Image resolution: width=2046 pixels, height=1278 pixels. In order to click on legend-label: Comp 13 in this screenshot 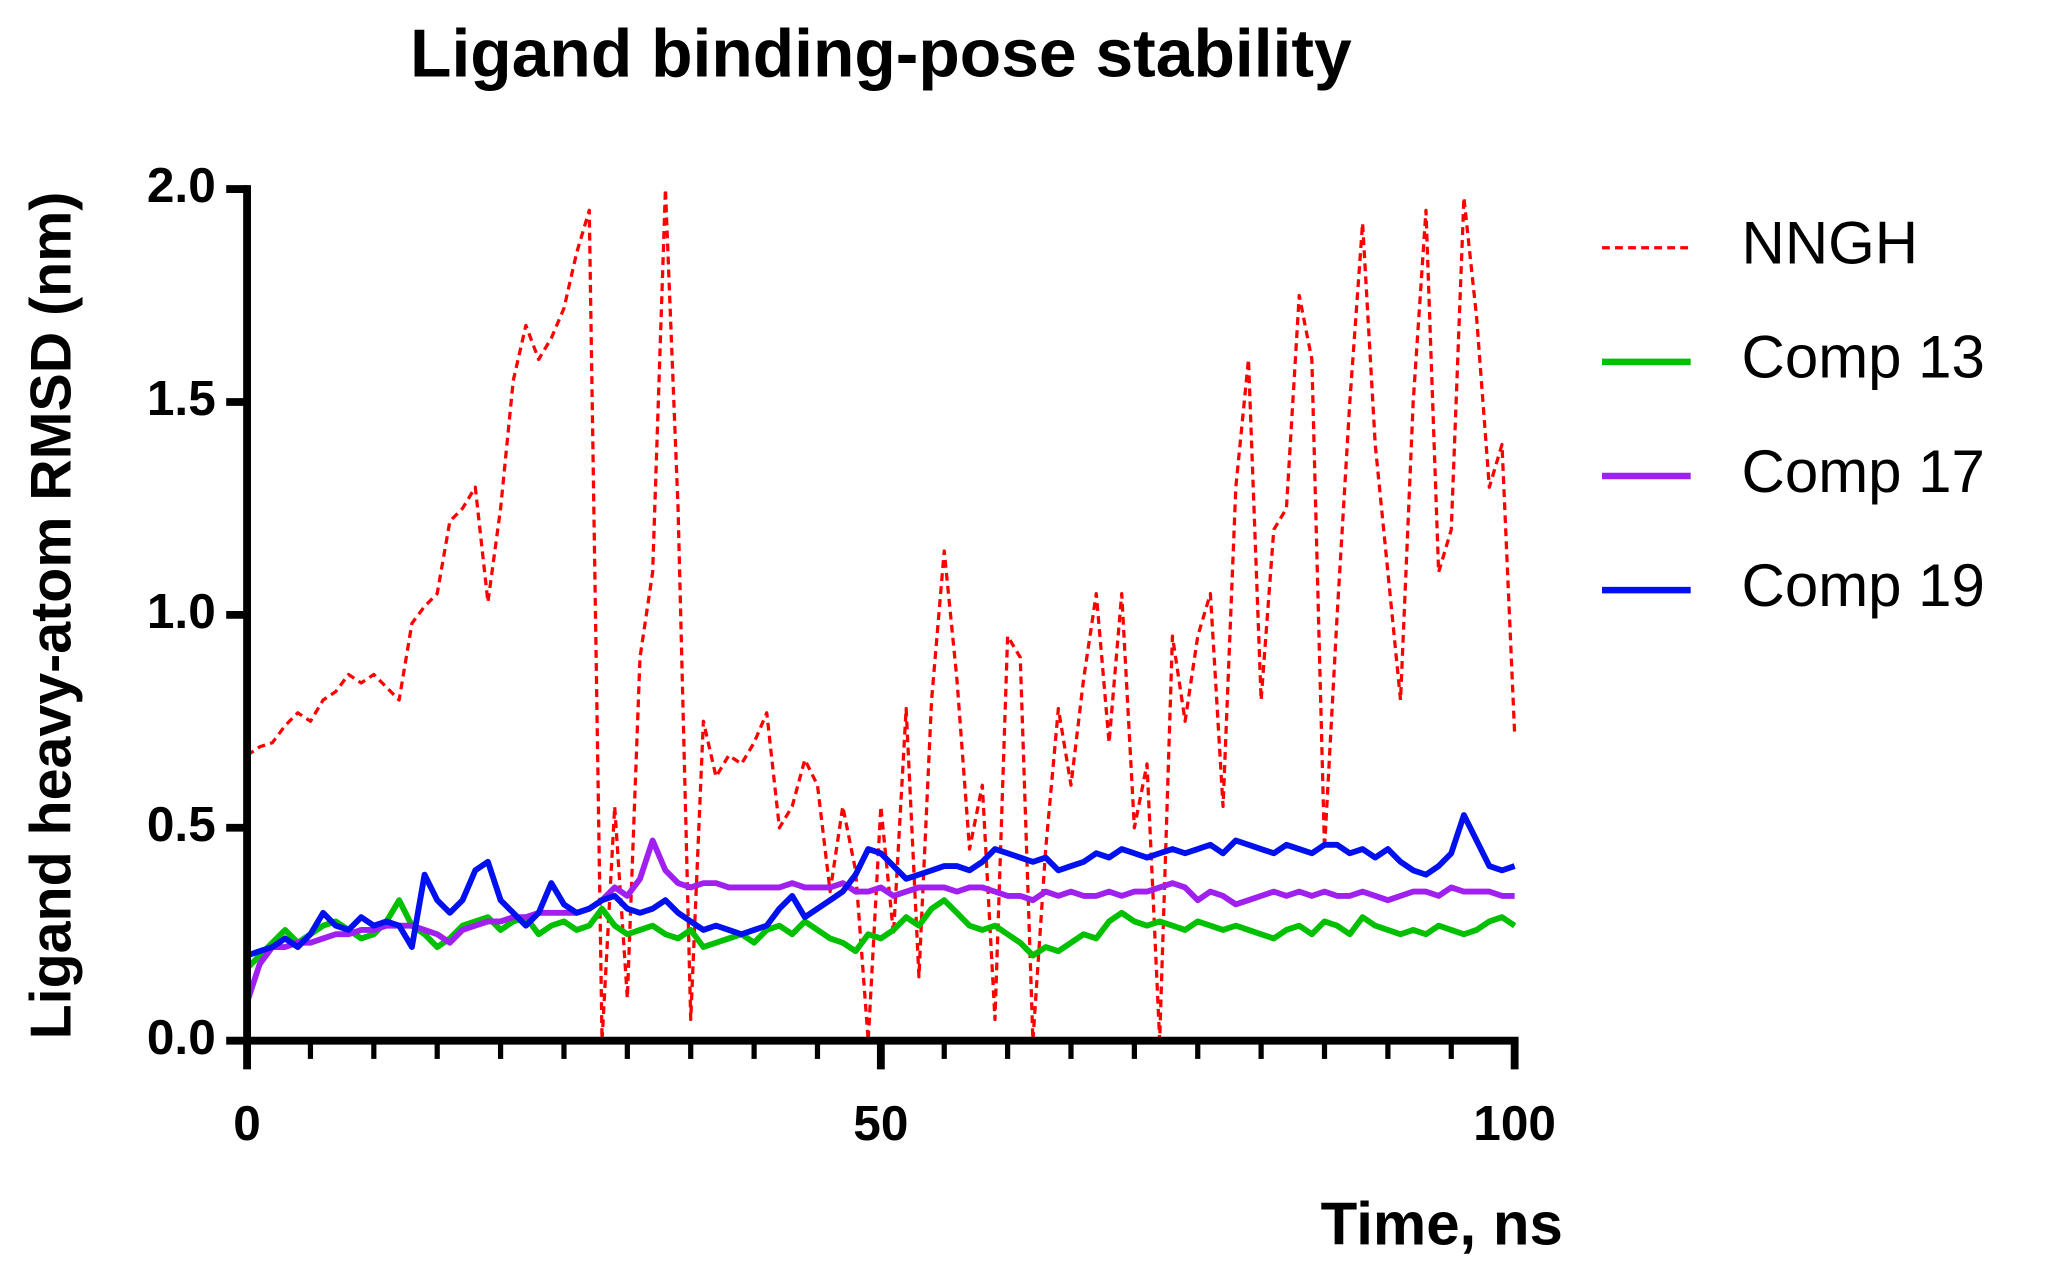, I will do `click(1863, 357)`.